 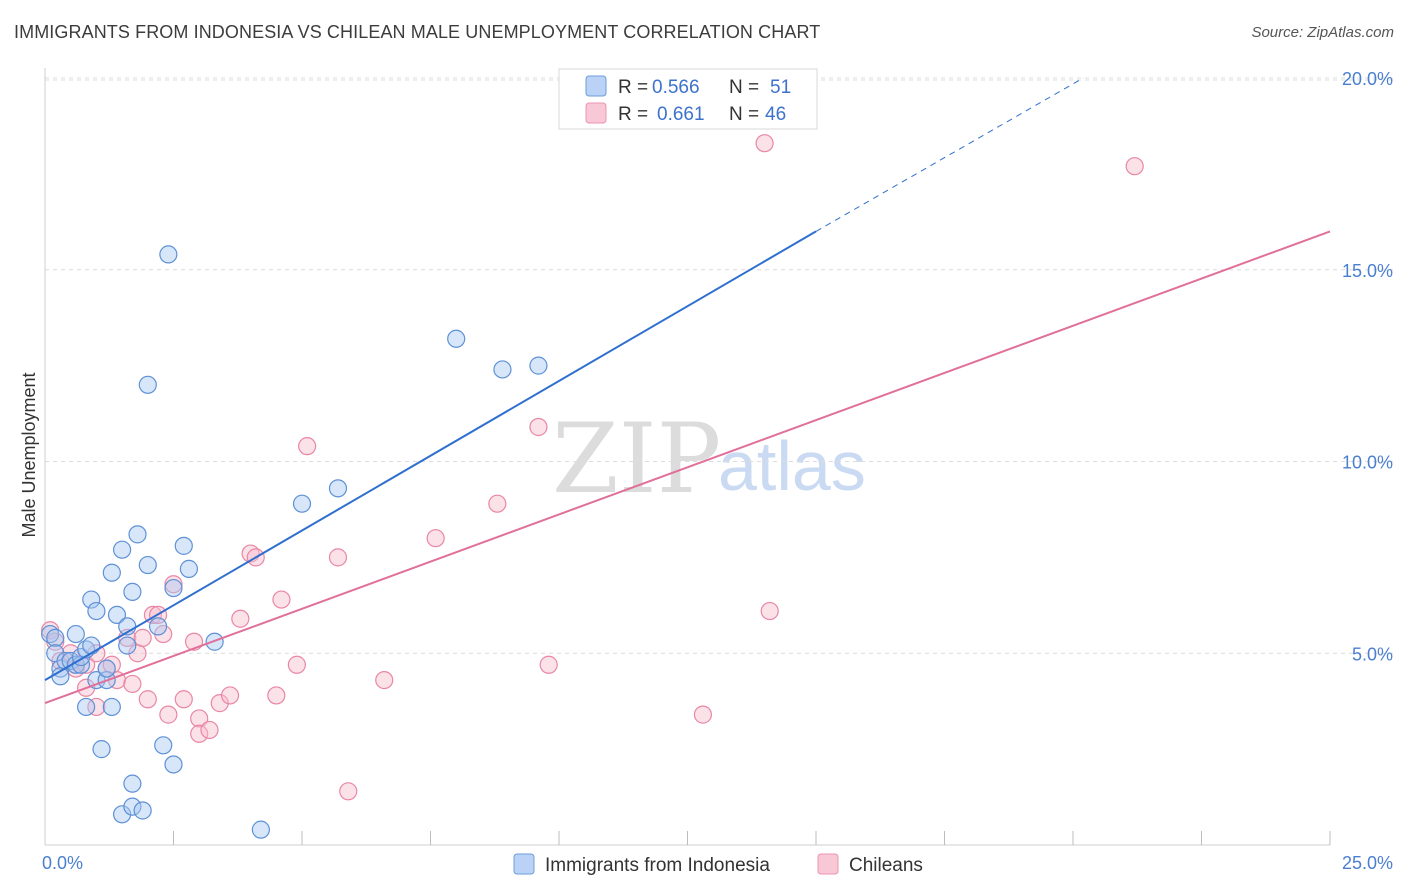 I want to click on x-tick-label: 0.0%, so click(x=62, y=863).